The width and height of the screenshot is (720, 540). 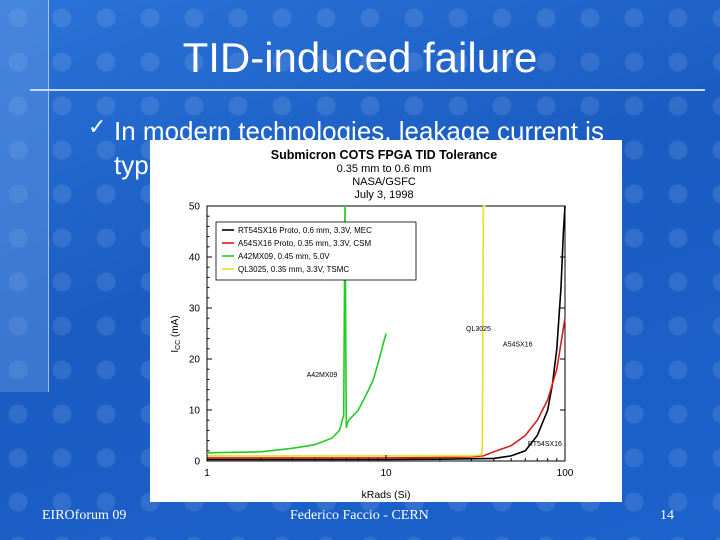 What do you see at coordinates (24, 196) in the screenshot?
I see `decorative-side-panel` at bounding box center [24, 196].